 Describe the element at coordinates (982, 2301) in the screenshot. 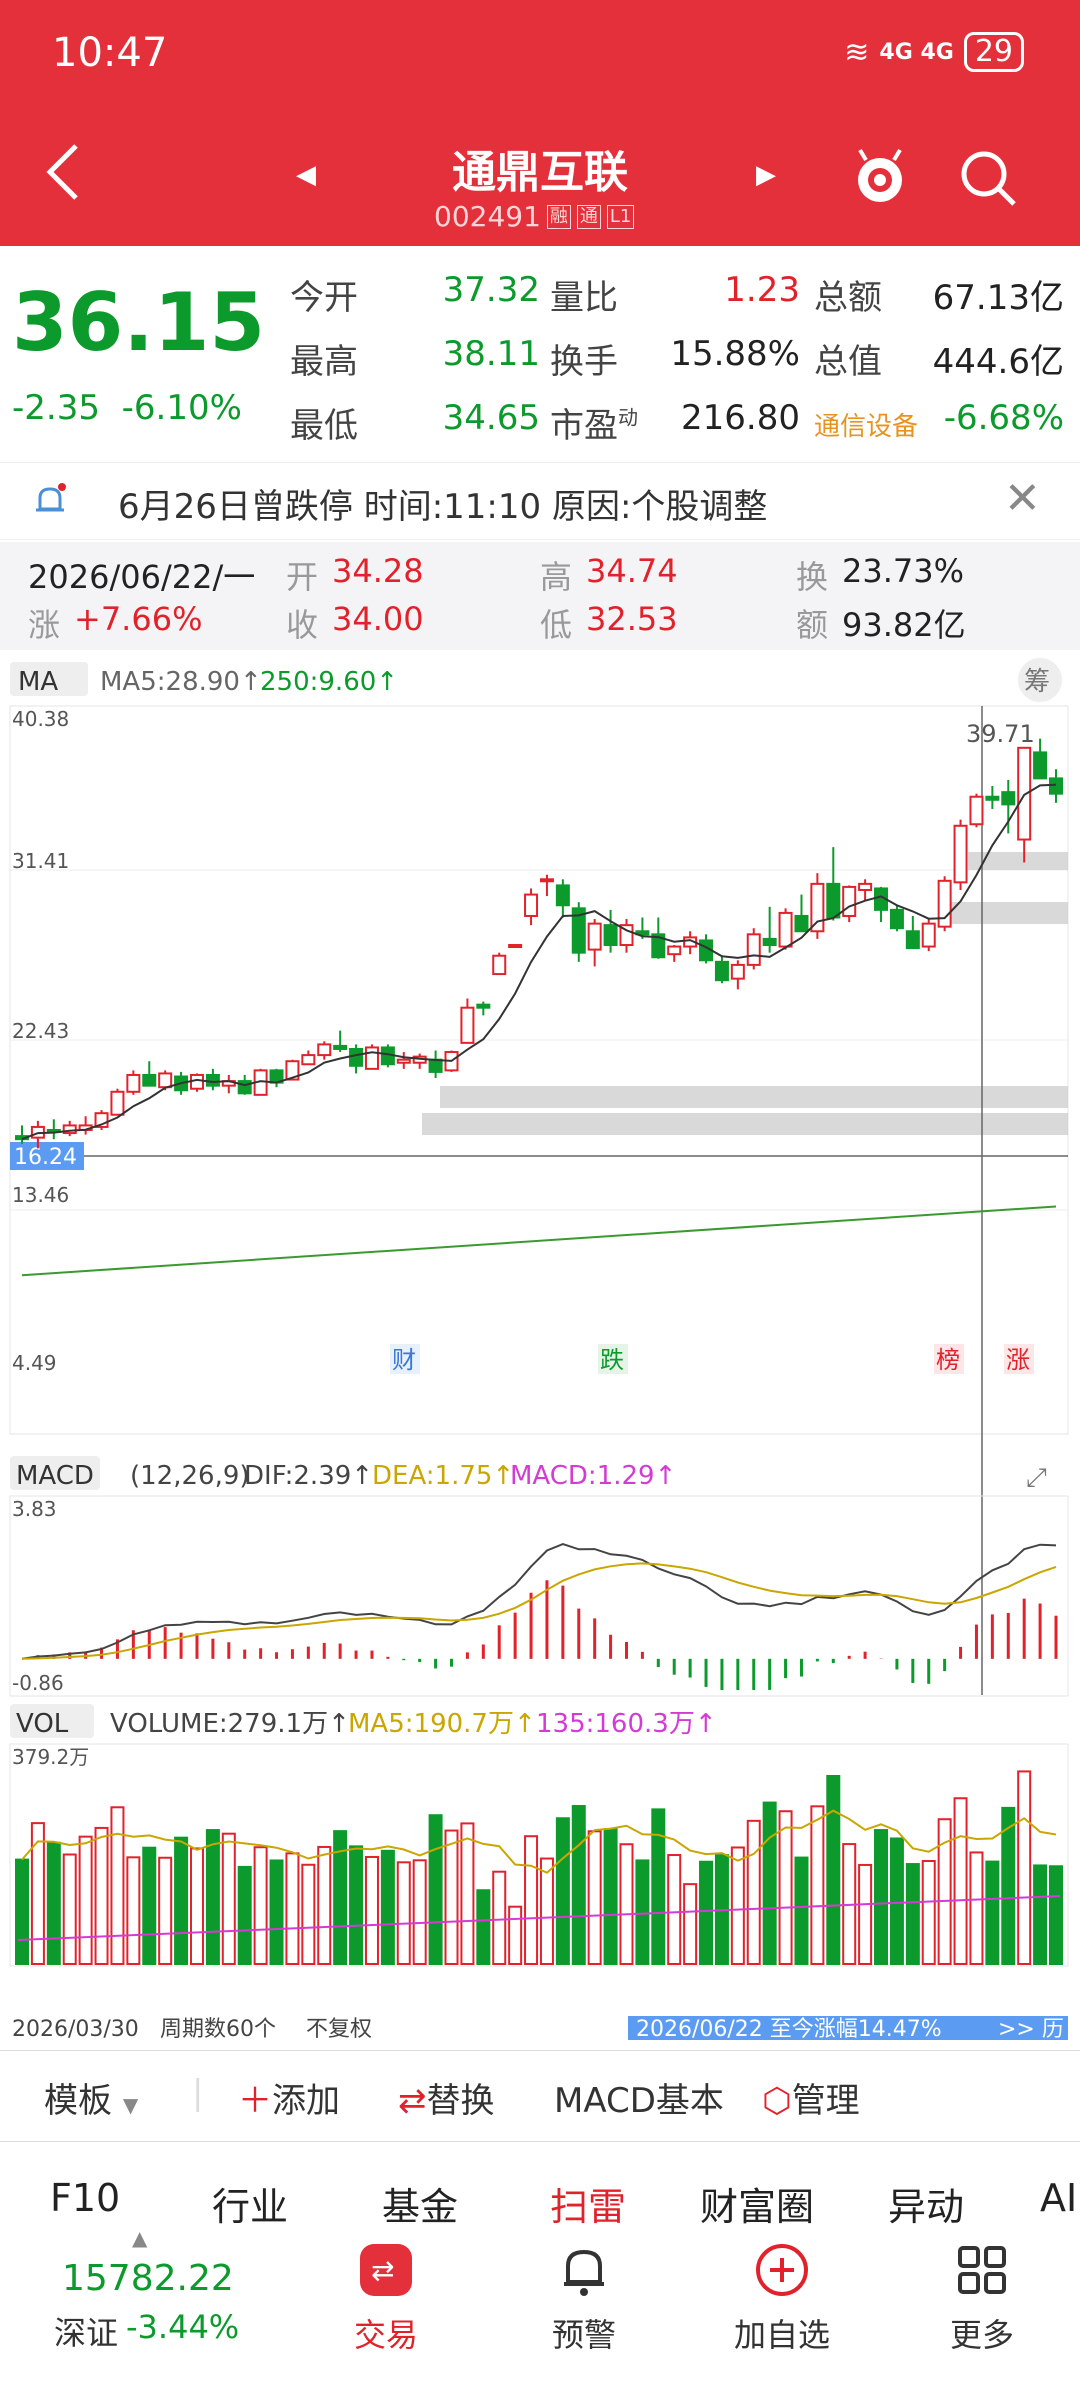

I see `more-button: 更多` at that location.